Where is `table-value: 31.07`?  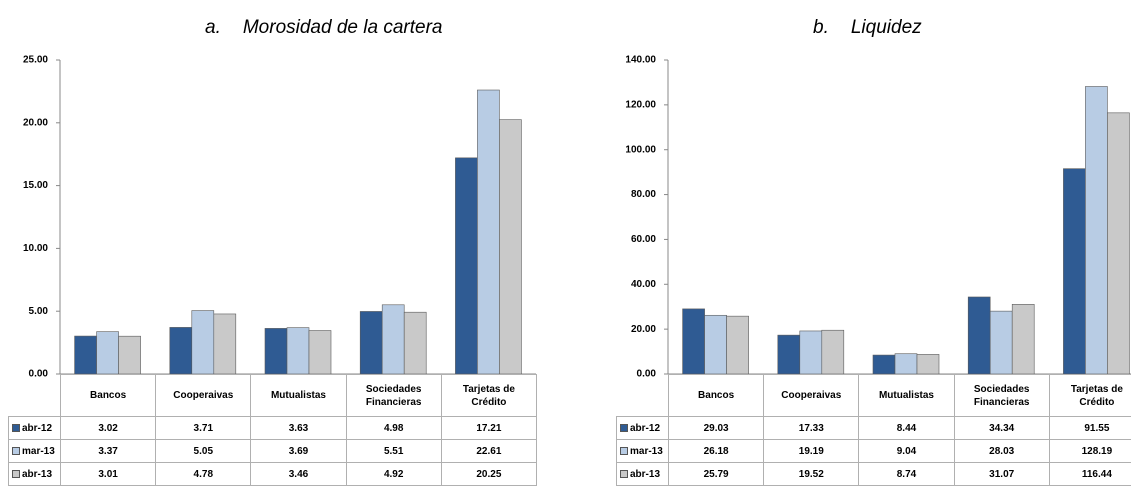 table-value: 31.07 is located at coordinates (1001, 474).